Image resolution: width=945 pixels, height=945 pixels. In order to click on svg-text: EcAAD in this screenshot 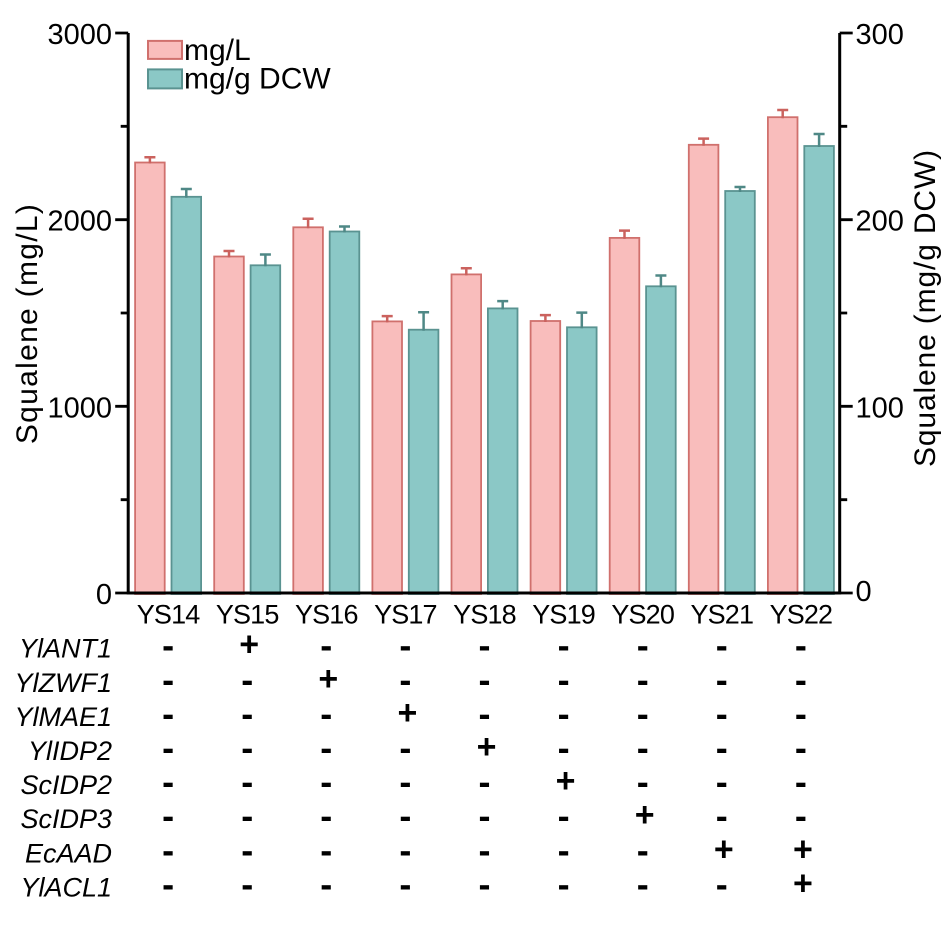, I will do `click(68, 853)`.